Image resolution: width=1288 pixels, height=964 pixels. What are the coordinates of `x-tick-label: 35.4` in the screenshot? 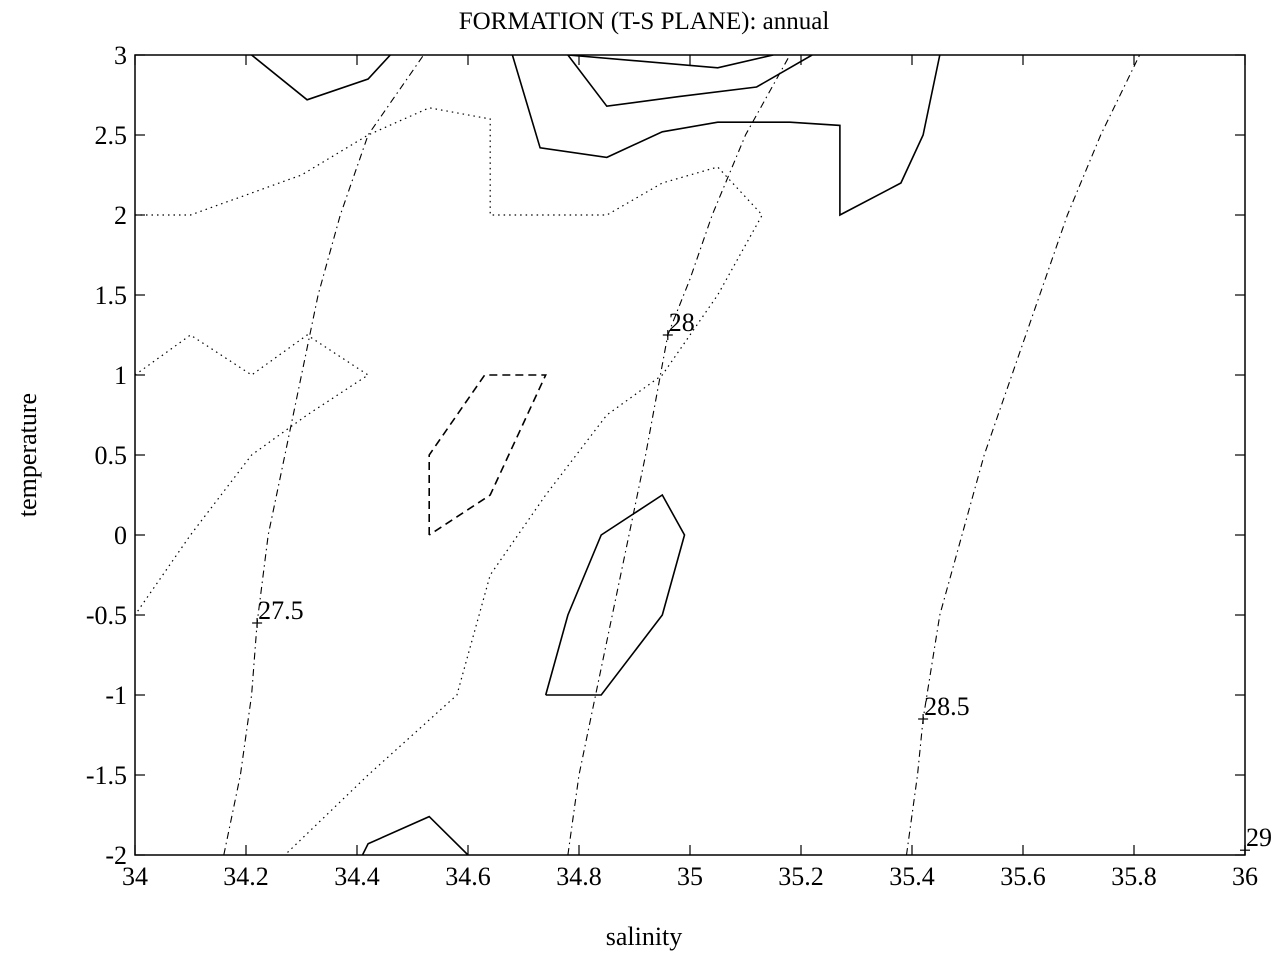 It's located at (912, 876).